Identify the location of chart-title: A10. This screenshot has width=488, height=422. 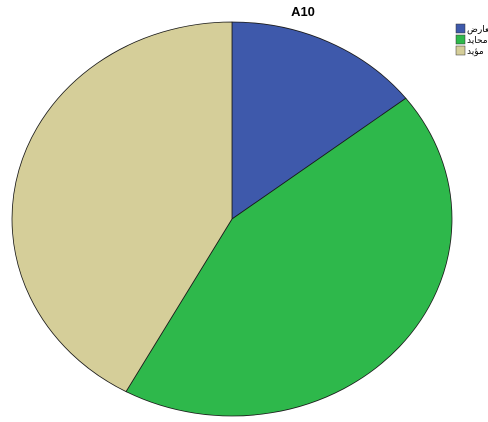
(303, 11).